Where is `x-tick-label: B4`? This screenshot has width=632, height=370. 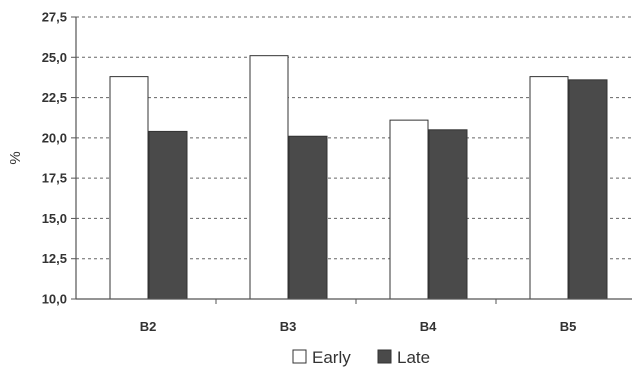 x-tick-label: B4 is located at coordinates (428, 326).